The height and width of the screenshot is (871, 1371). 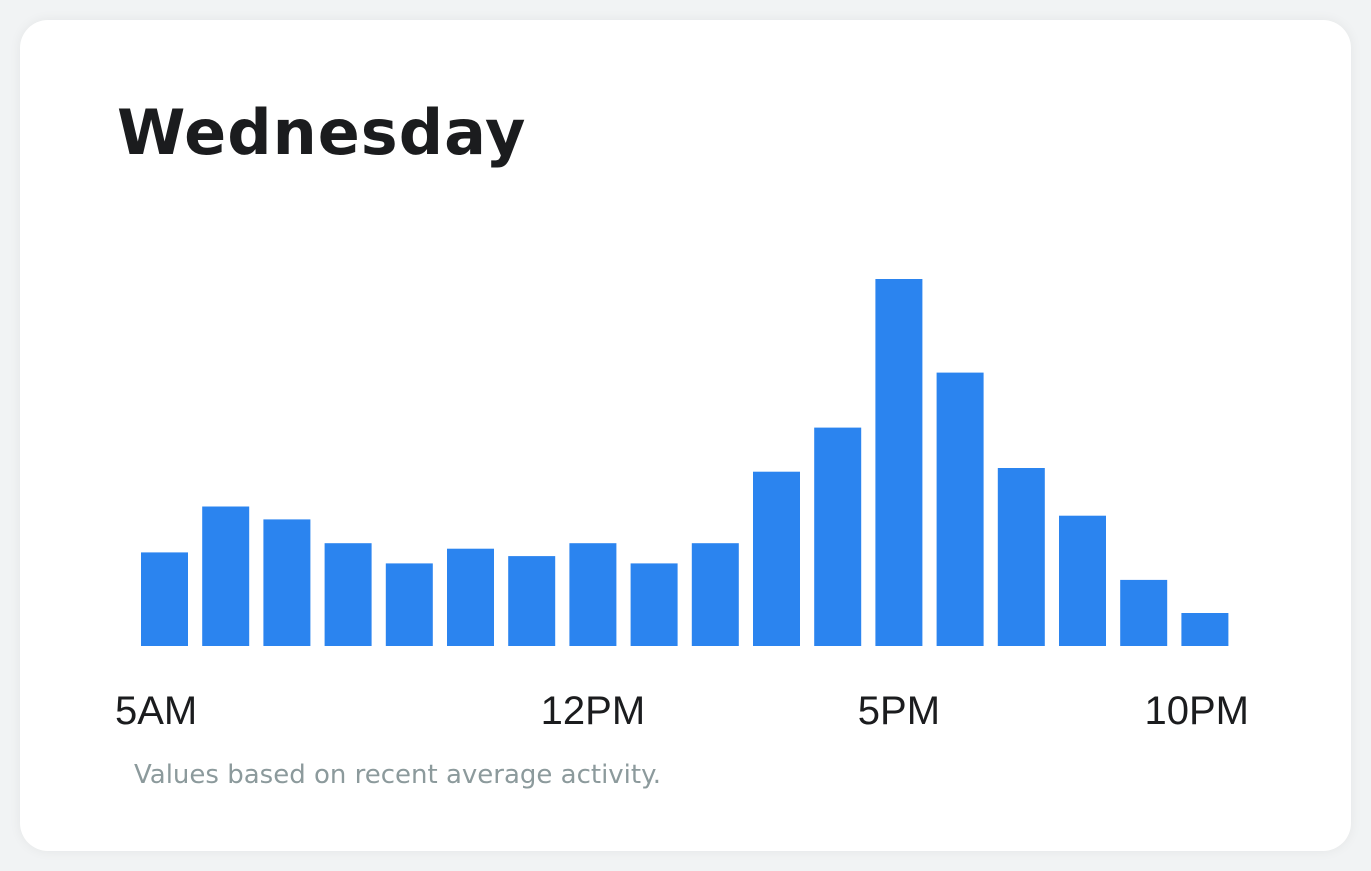 What do you see at coordinates (1144, 612) in the screenshot?
I see `bar-9pm` at bounding box center [1144, 612].